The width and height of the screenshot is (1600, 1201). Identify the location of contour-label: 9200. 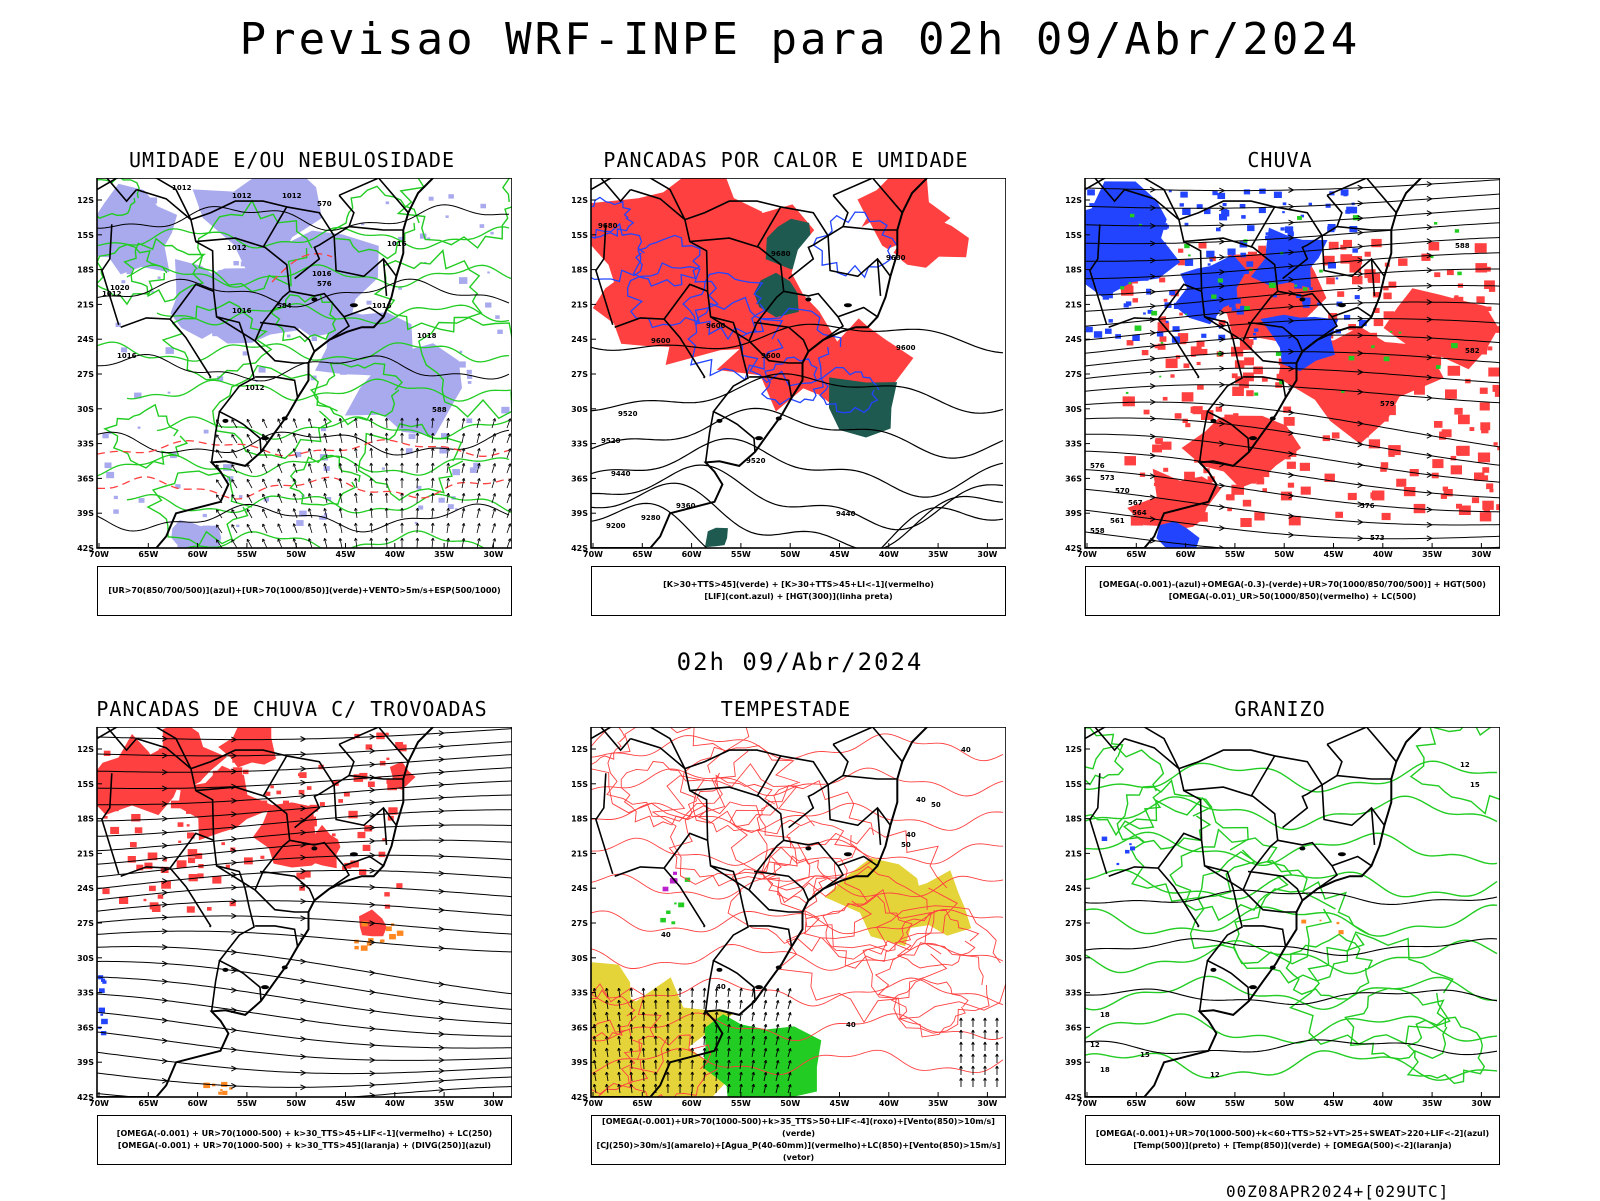
(616, 526).